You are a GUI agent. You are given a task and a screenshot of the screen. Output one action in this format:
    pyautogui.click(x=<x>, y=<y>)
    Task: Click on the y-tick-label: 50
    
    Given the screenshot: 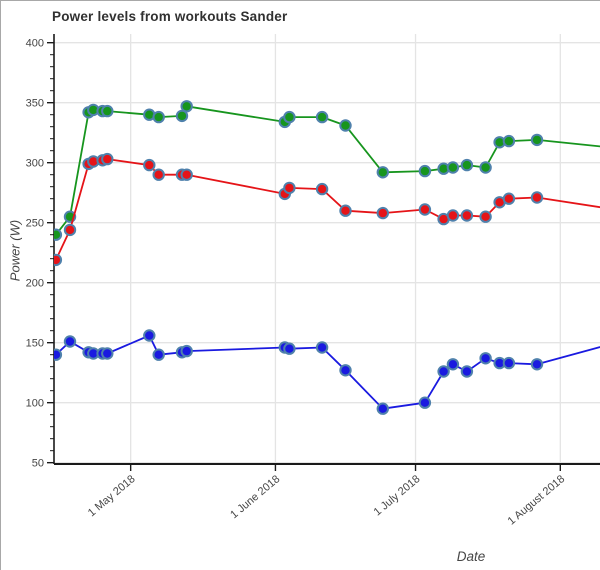 What is the action you would take?
    pyautogui.click(x=38, y=464)
    